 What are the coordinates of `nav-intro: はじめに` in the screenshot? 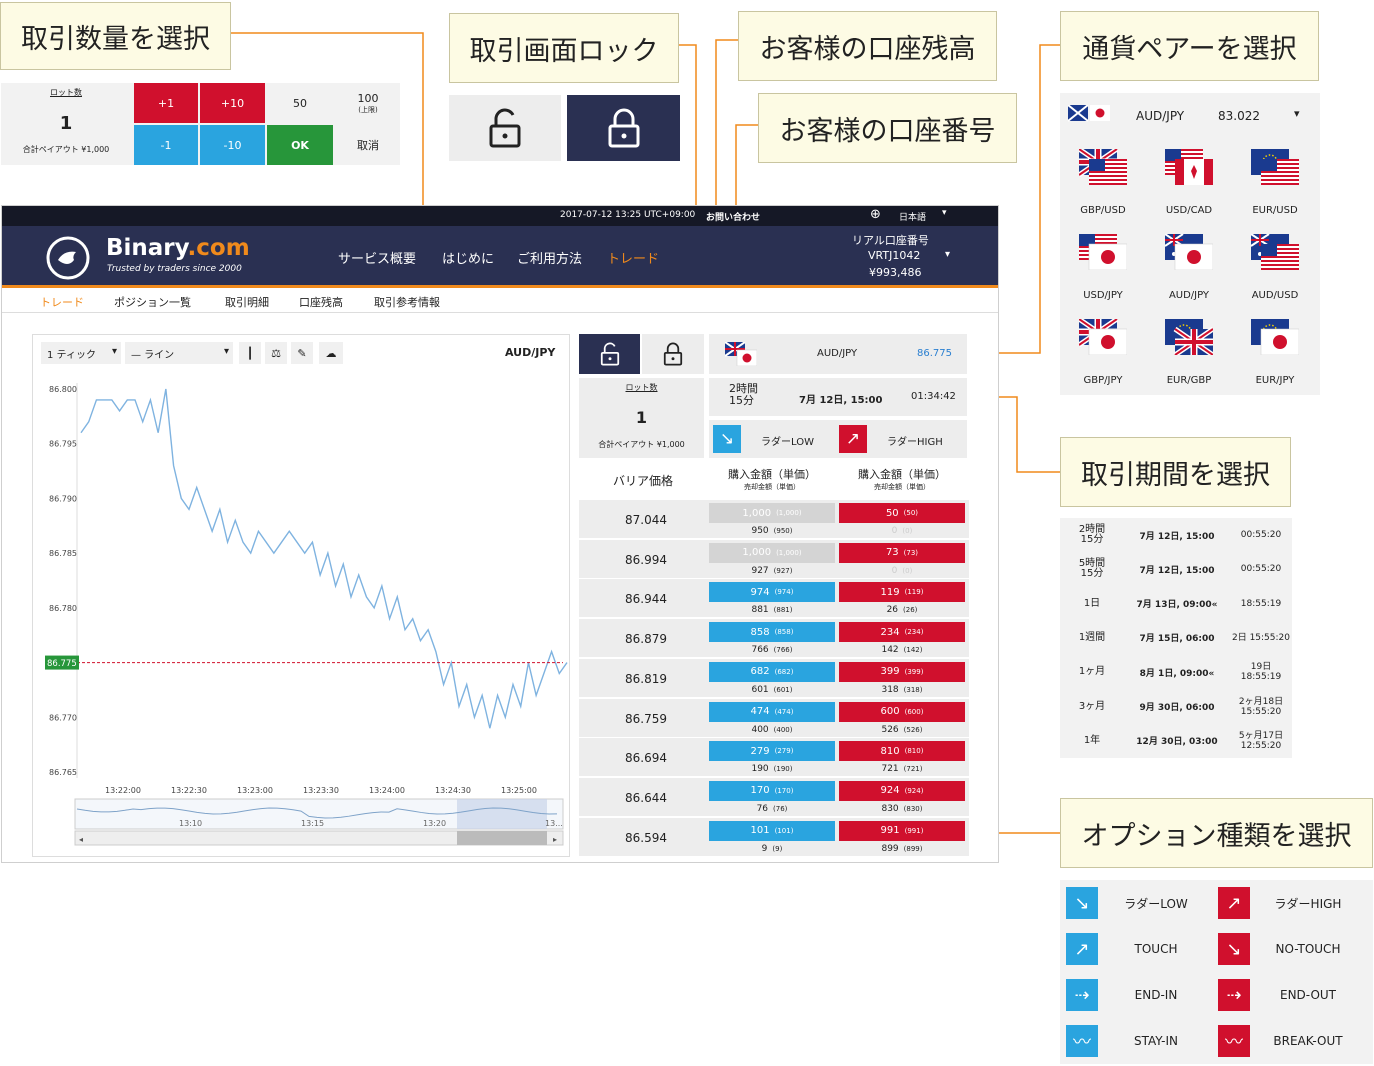 It's located at (468, 259).